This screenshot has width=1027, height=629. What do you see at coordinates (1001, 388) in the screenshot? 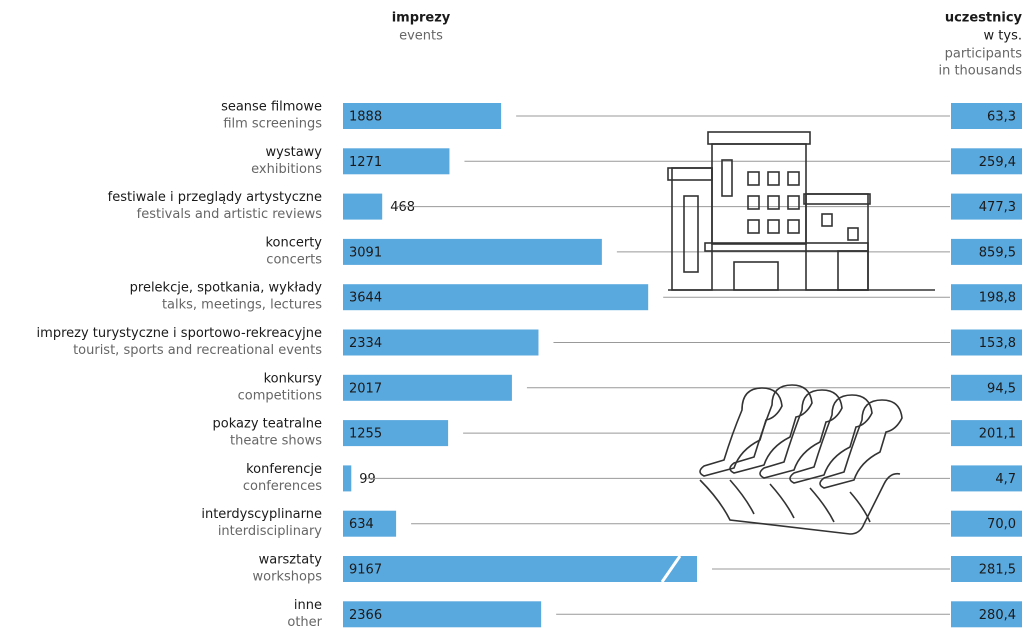
I see `participants-label: 94,5` at bounding box center [1001, 388].